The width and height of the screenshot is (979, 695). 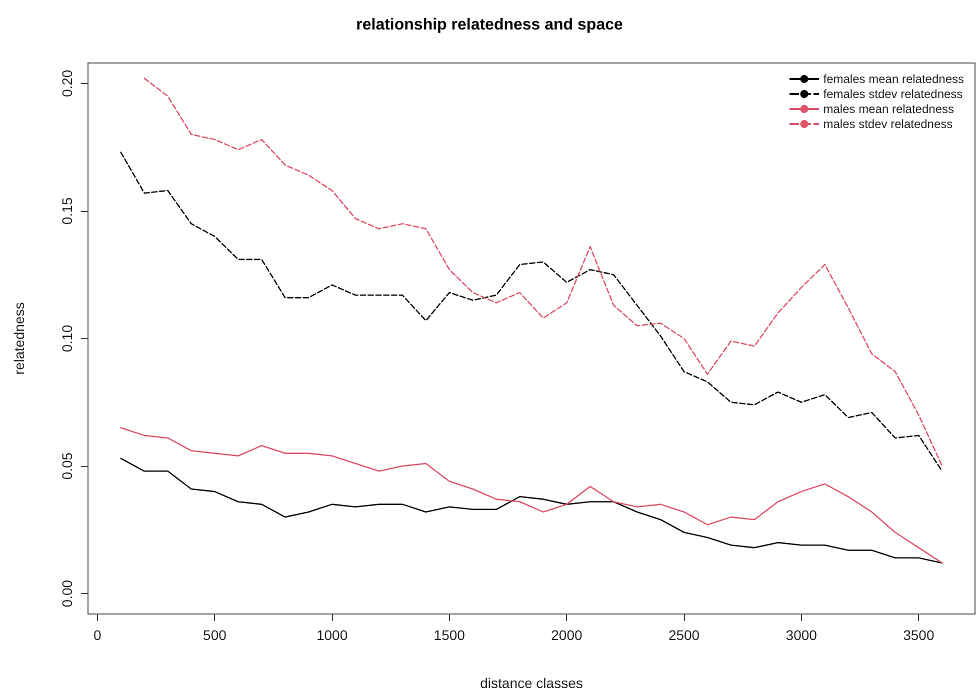 I want to click on y-tick-label: 0.20, so click(x=67, y=84).